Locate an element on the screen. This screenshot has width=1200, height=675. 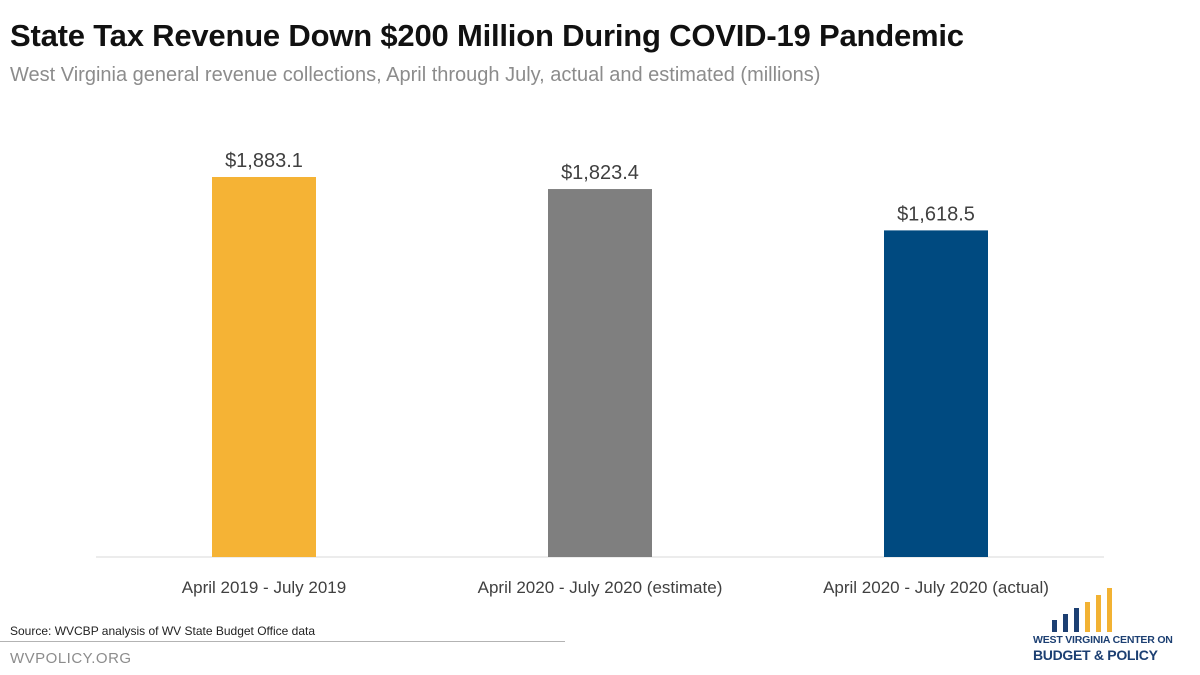
logo-bars-icon is located at coordinates (1082, 610).